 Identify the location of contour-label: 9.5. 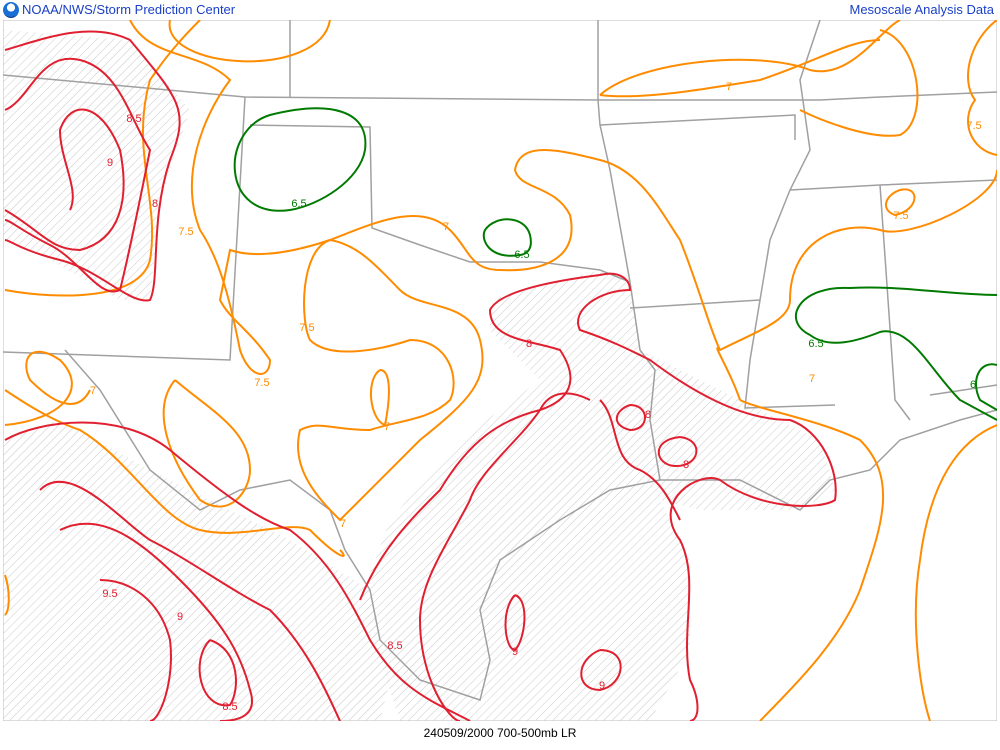
(109, 594).